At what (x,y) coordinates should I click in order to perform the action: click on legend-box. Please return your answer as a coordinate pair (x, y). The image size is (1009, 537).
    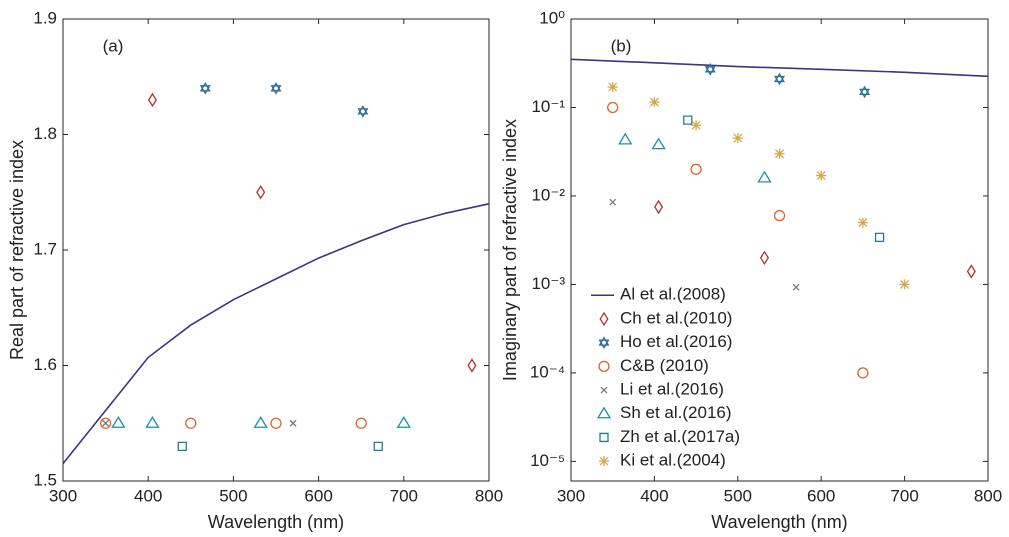
    Looking at the image, I should click on (688, 378).